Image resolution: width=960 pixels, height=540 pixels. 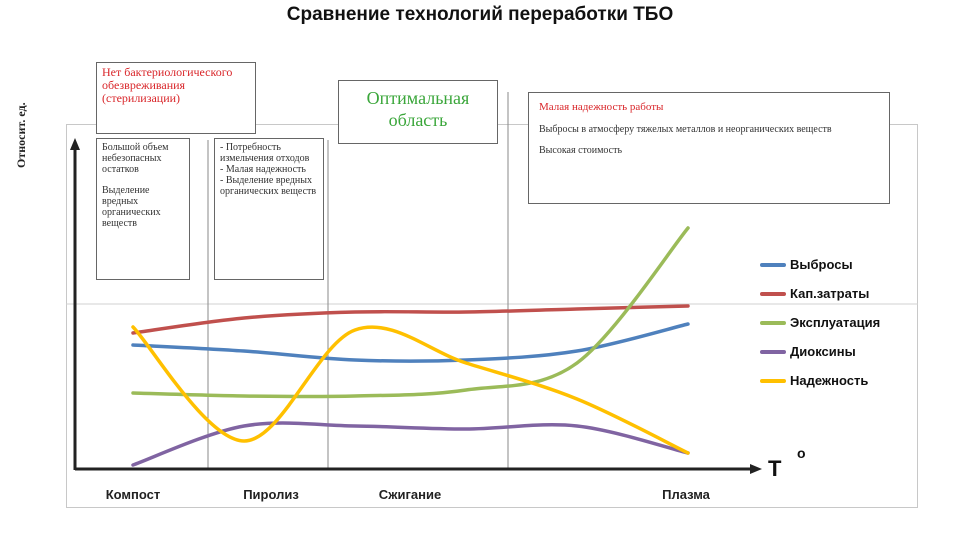 I want to click on legend-label: Эксплуатация, so click(x=835, y=322).